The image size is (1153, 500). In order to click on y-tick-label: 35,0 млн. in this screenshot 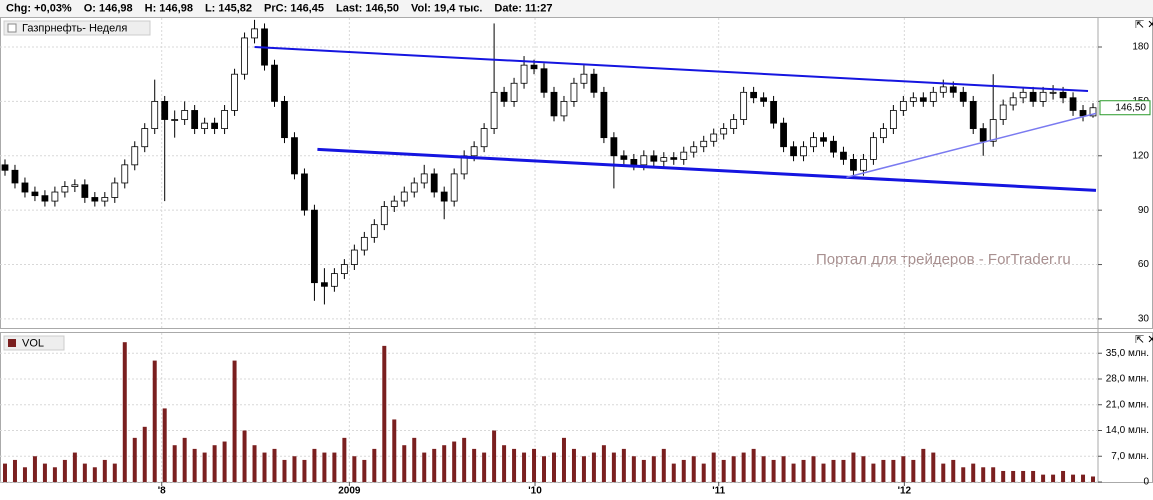, I will do `click(1127, 353)`.